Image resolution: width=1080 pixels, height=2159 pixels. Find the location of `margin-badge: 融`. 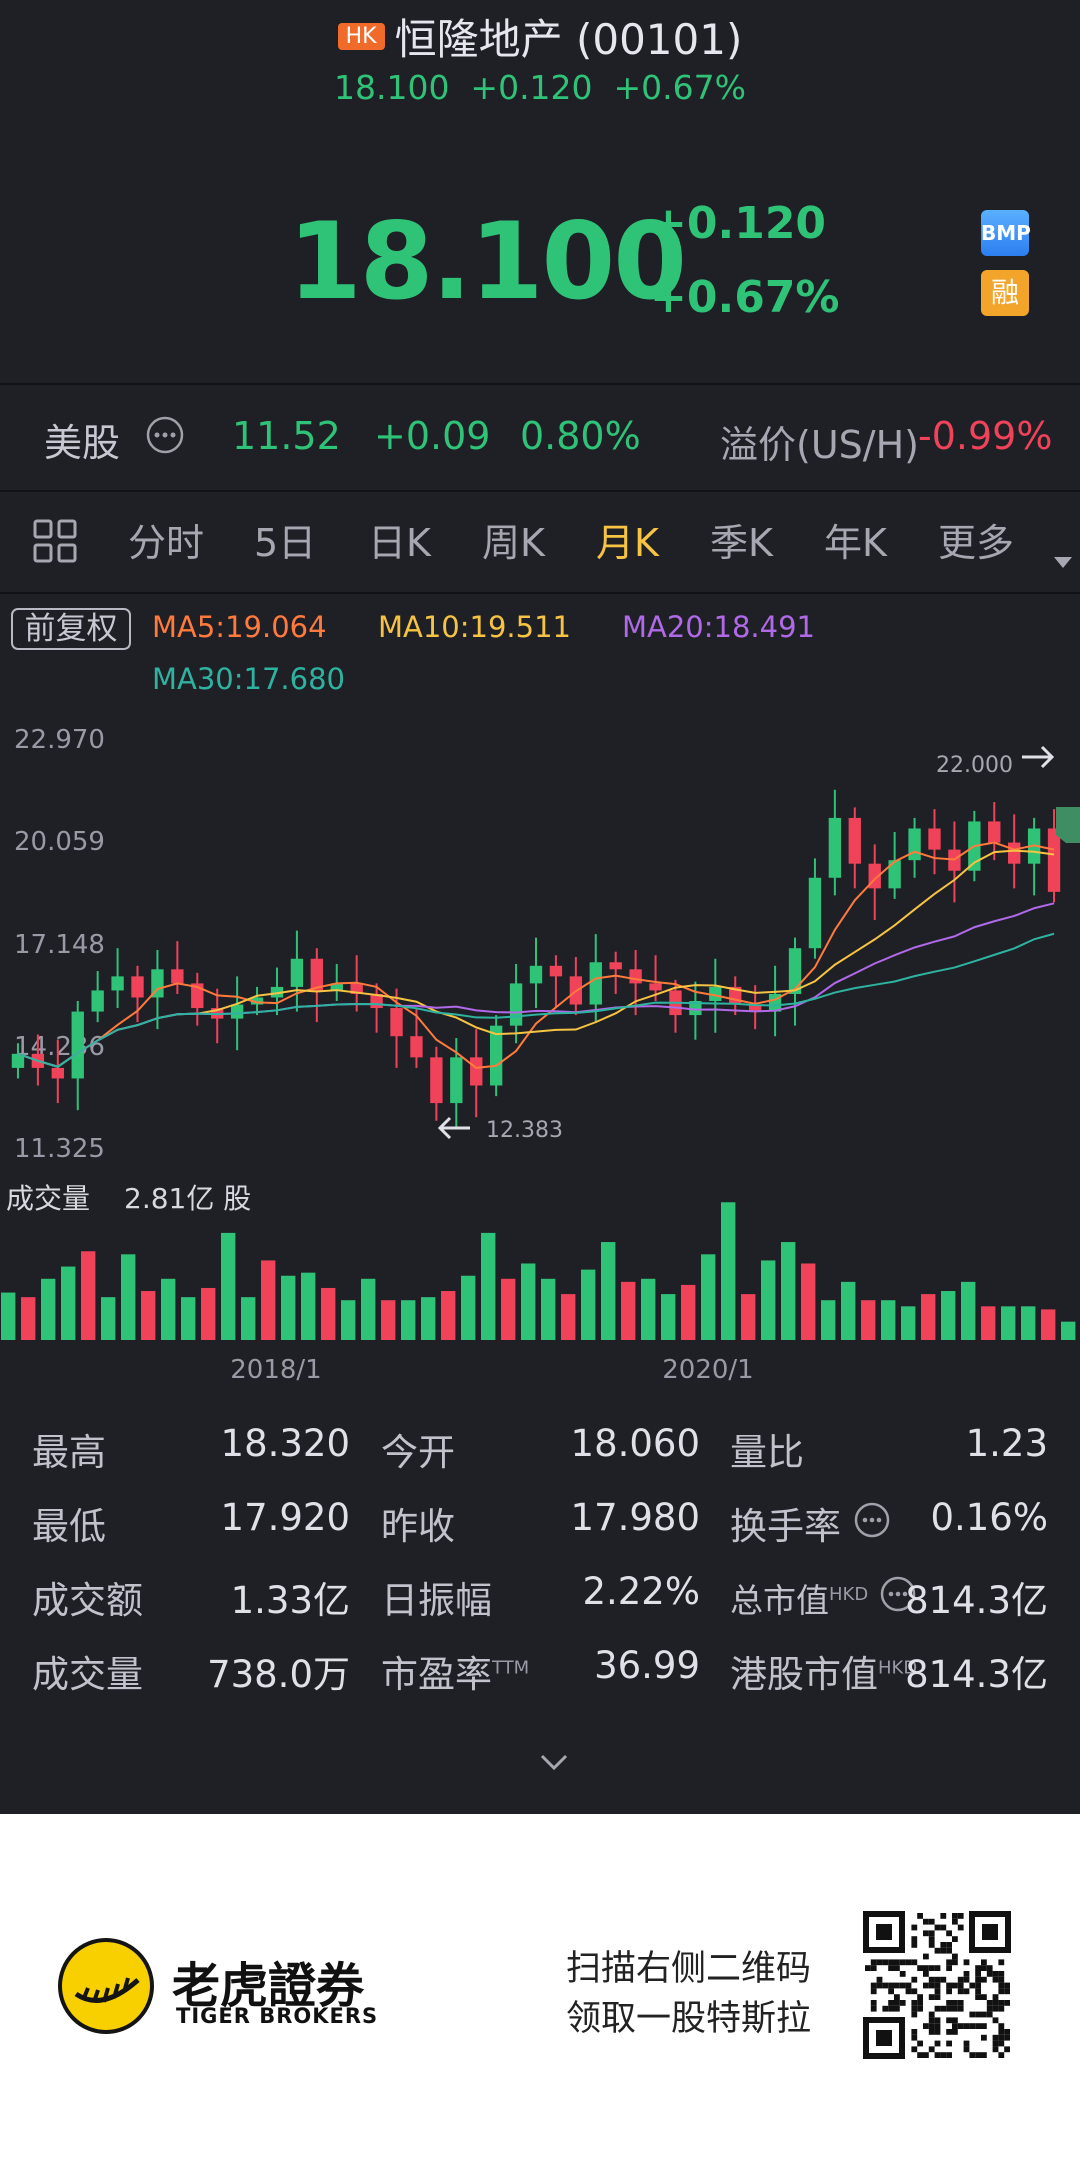

margin-badge: 融 is located at coordinates (1005, 293).